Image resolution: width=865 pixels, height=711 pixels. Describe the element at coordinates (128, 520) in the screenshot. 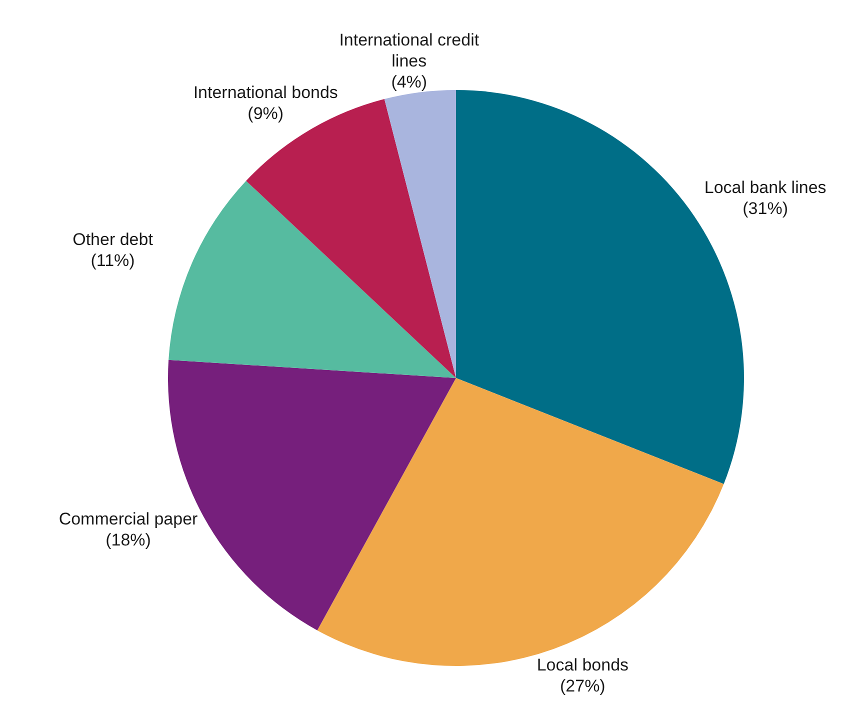

I see `slice-label: Commercial paper` at that location.